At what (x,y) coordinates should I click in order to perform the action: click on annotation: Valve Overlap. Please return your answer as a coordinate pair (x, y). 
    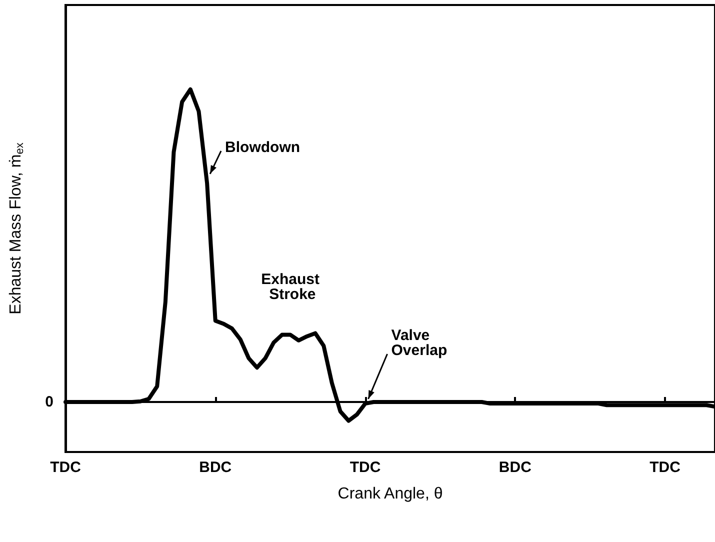
    Looking at the image, I should click on (419, 342).